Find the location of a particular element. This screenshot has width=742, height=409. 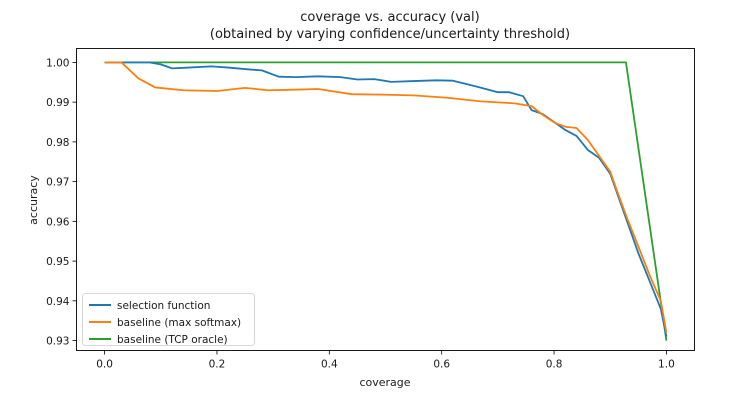

x-tick-label: 0.8 is located at coordinates (554, 365).